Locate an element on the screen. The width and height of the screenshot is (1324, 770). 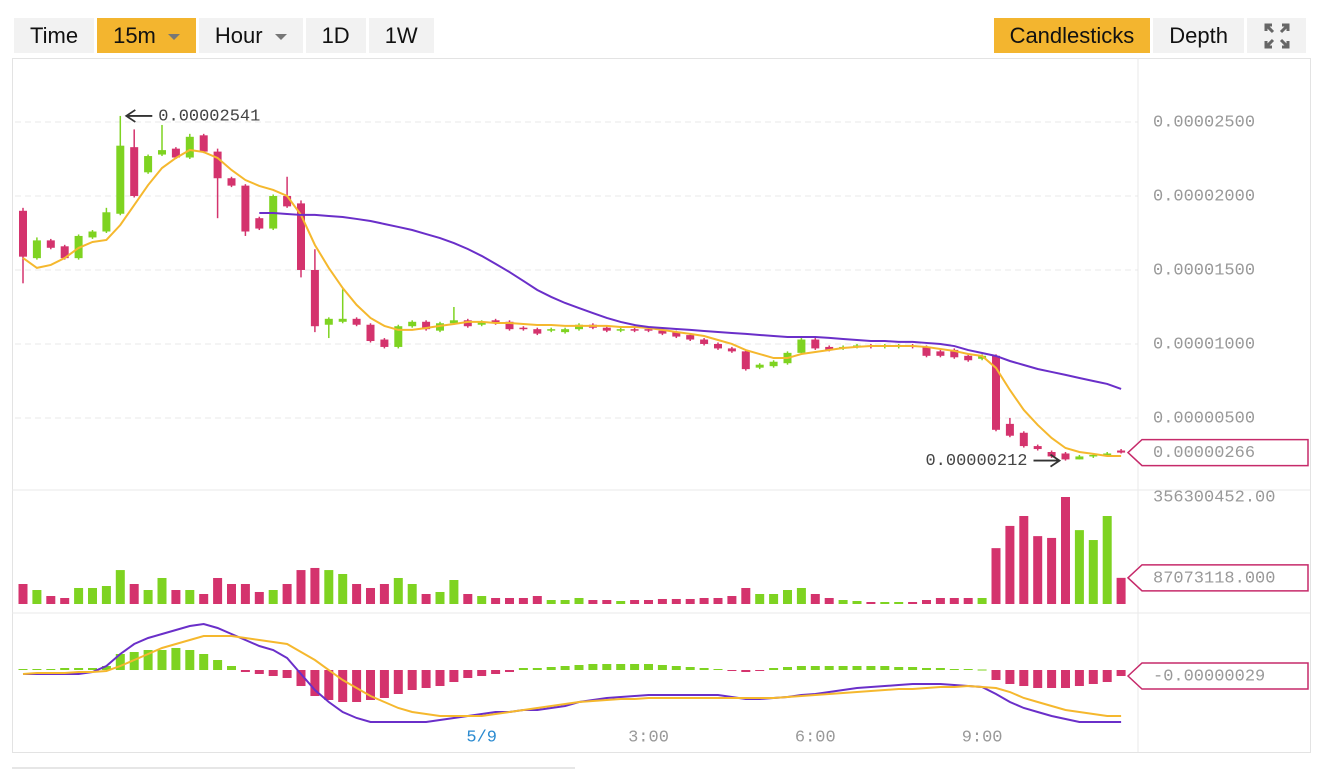
fullscreen-button is located at coordinates (1276, 35).